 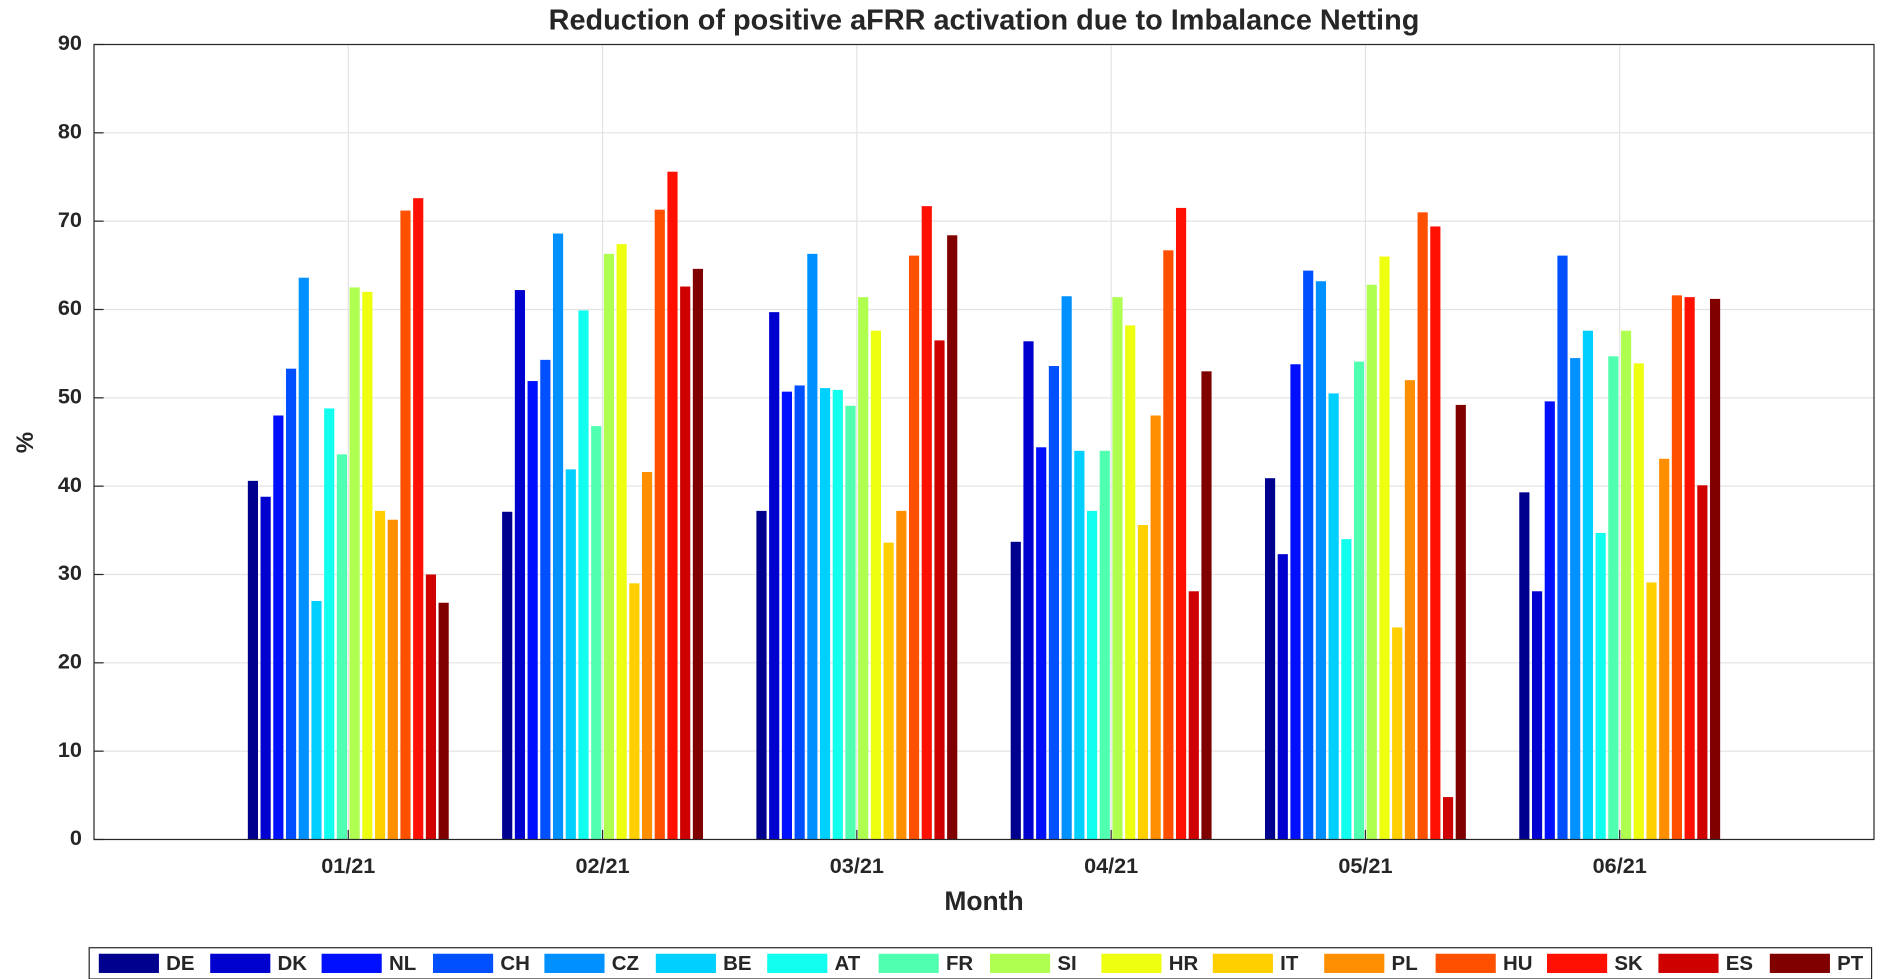 What do you see at coordinates (857, 865) in the screenshot?
I see `x-tick-label: 03/21` at bounding box center [857, 865].